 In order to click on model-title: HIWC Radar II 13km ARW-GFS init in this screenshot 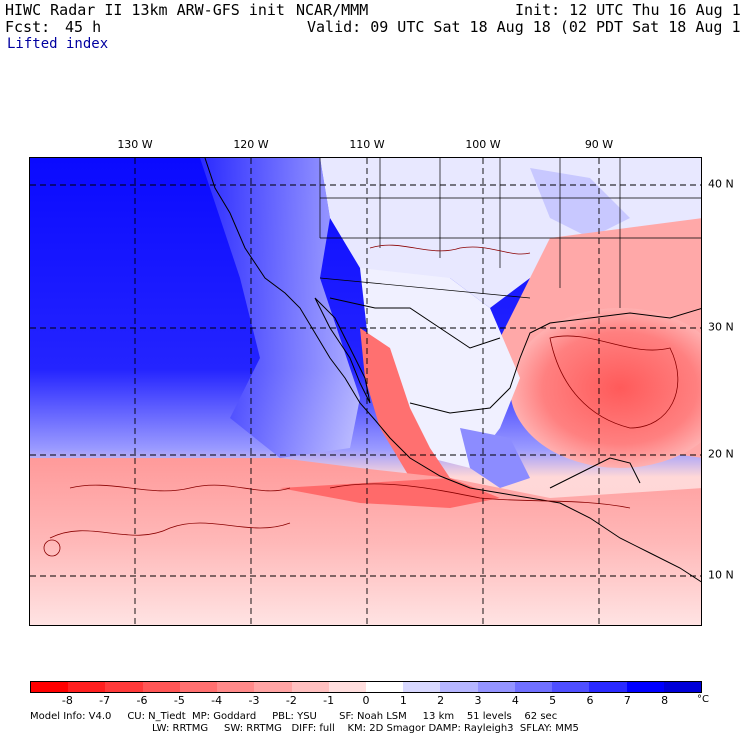, I will do `click(145, 10)`.